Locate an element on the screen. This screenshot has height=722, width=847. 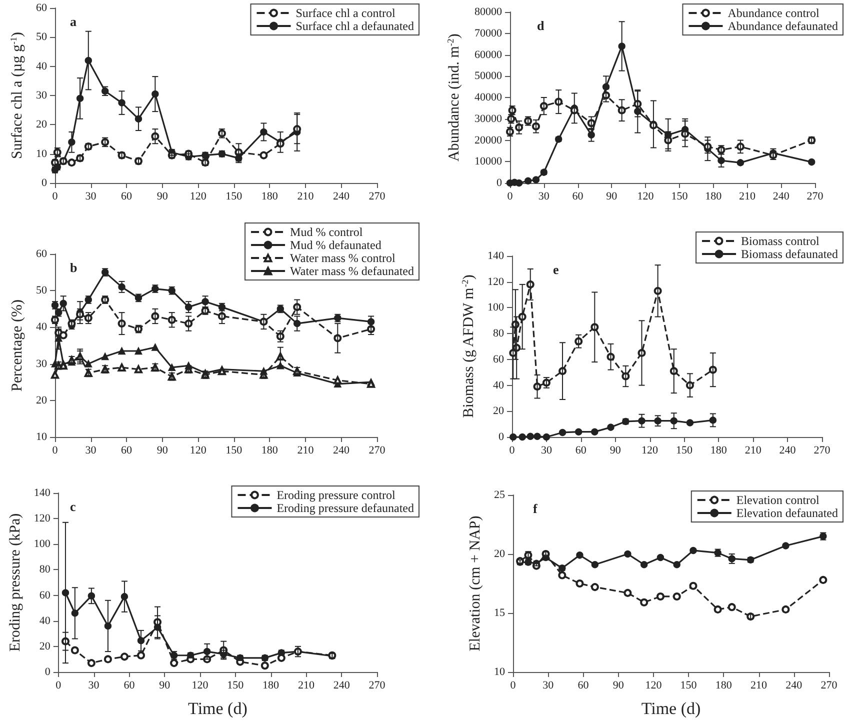
chart-title: f is located at coordinates (535, 508).